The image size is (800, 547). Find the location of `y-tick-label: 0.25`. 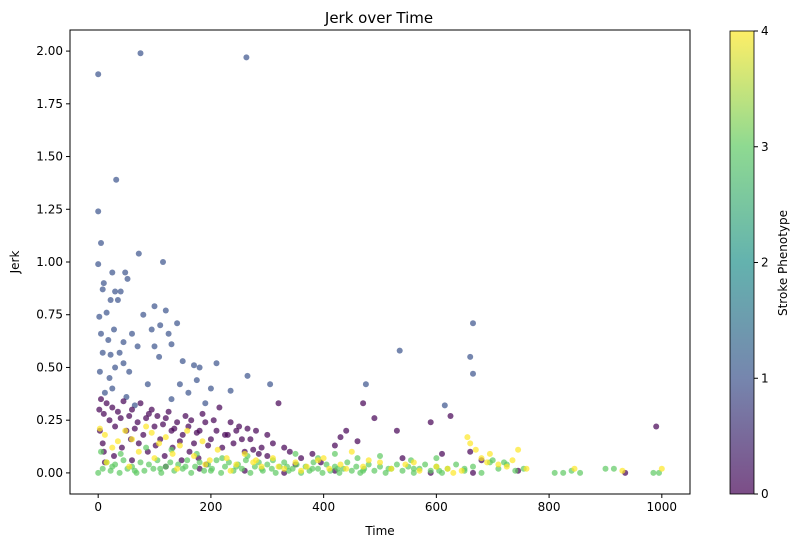

y-tick-label: 0.25 is located at coordinates (49, 420).